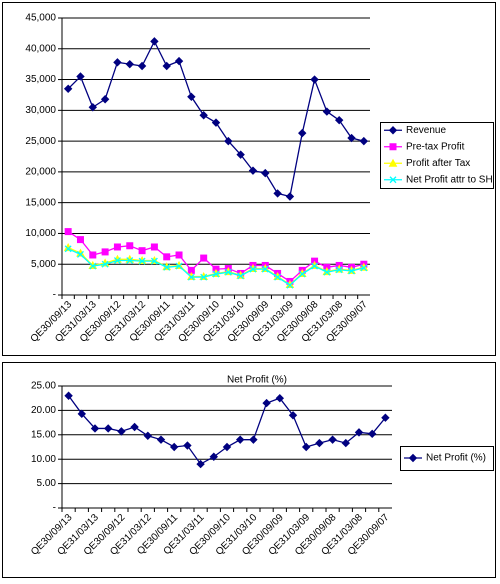  I want to click on legend-box, so click(437, 155).